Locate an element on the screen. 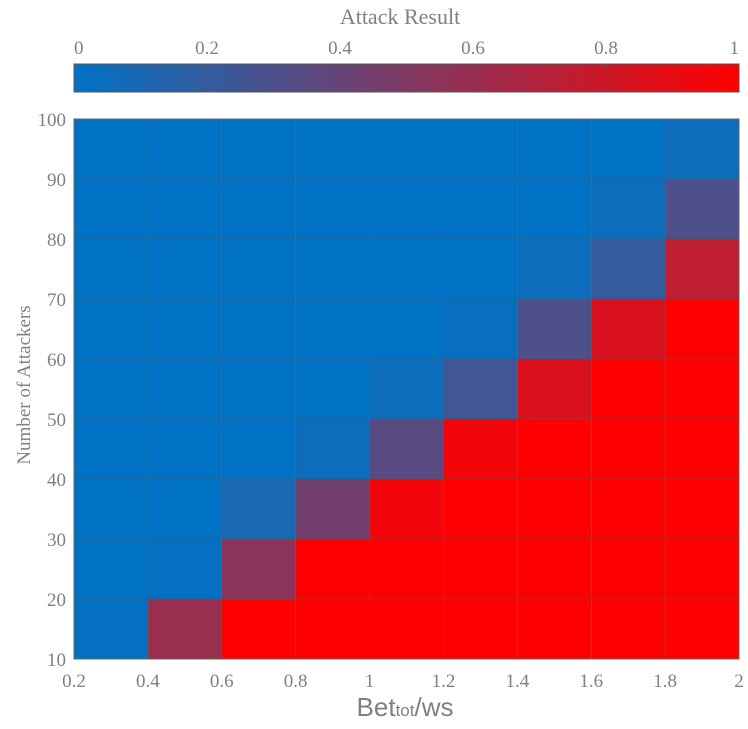  colorbar-tick-label: 1 is located at coordinates (735, 48).